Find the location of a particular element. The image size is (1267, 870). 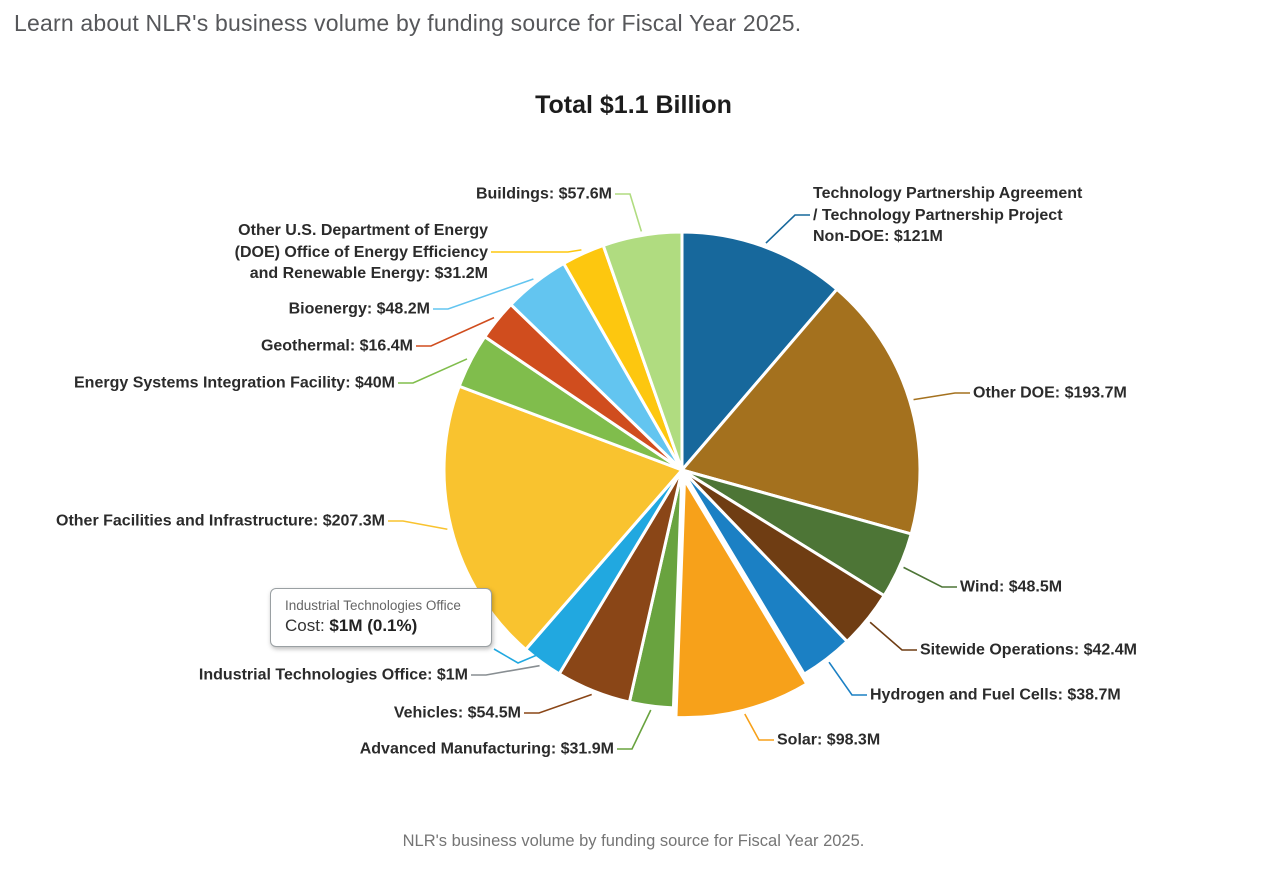

pie-slice-other-doe is located at coordinates (801, 411).